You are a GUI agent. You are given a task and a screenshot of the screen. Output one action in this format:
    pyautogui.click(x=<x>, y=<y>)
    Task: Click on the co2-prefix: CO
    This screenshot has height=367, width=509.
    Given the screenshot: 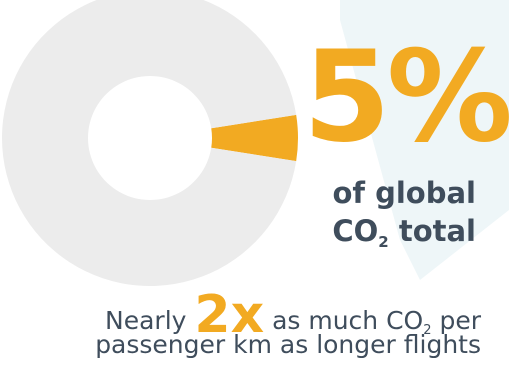 What is the action you would take?
    pyautogui.click(x=355, y=231)
    